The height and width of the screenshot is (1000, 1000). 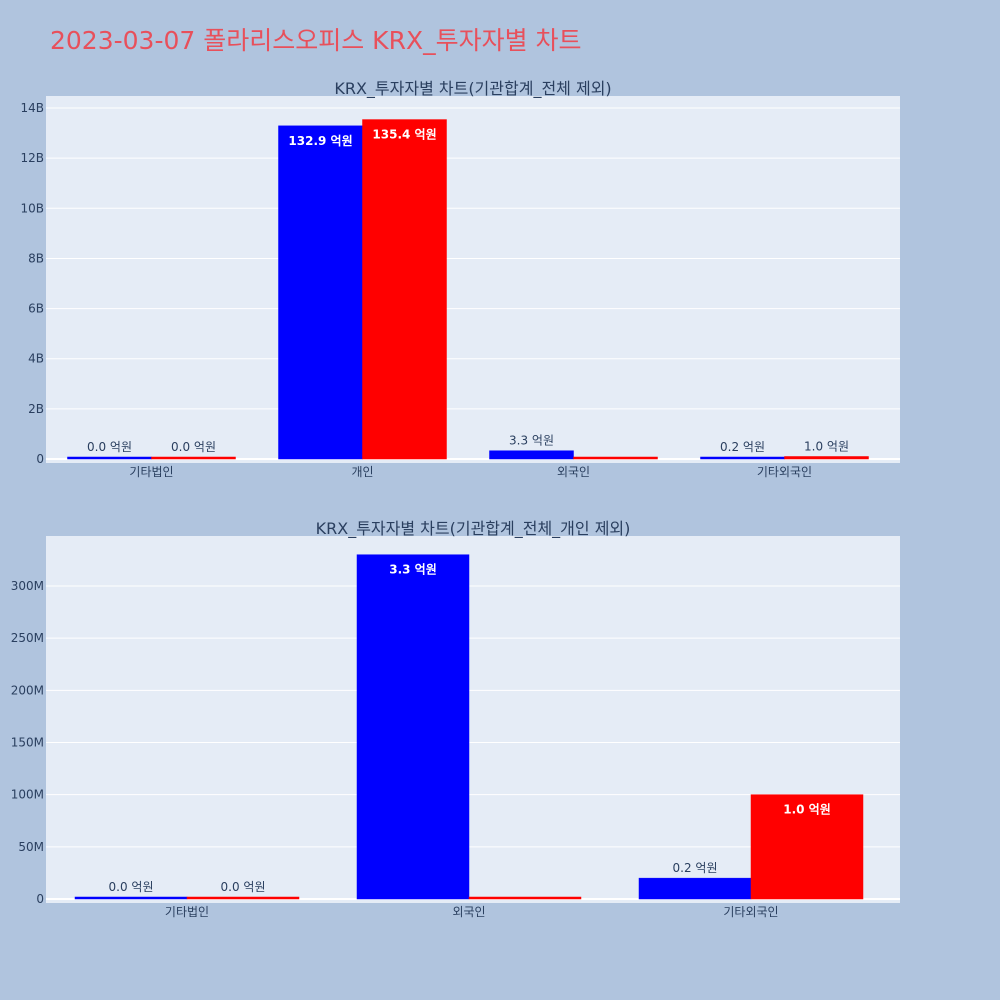 What do you see at coordinates (472, 89) in the screenshot?
I see `chart-title: KRX_투자자별 차트(기관합계_전체 제외)` at bounding box center [472, 89].